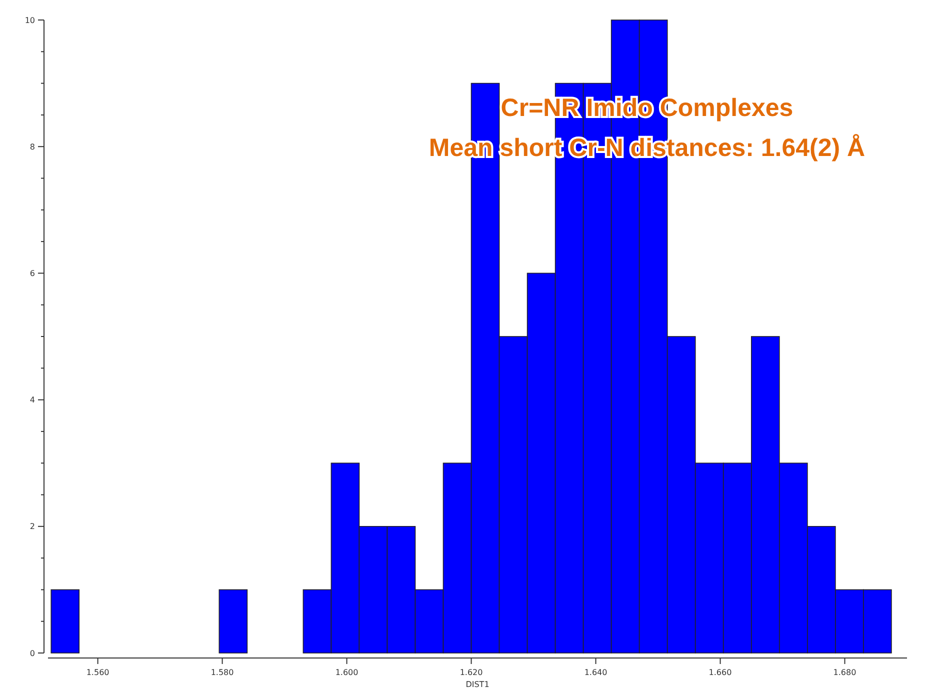 The height and width of the screenshot is (698, 925). Describe the element at coordinates (346, 672) in the screenshot. I see `x-tick-label: 1.600` at that location.